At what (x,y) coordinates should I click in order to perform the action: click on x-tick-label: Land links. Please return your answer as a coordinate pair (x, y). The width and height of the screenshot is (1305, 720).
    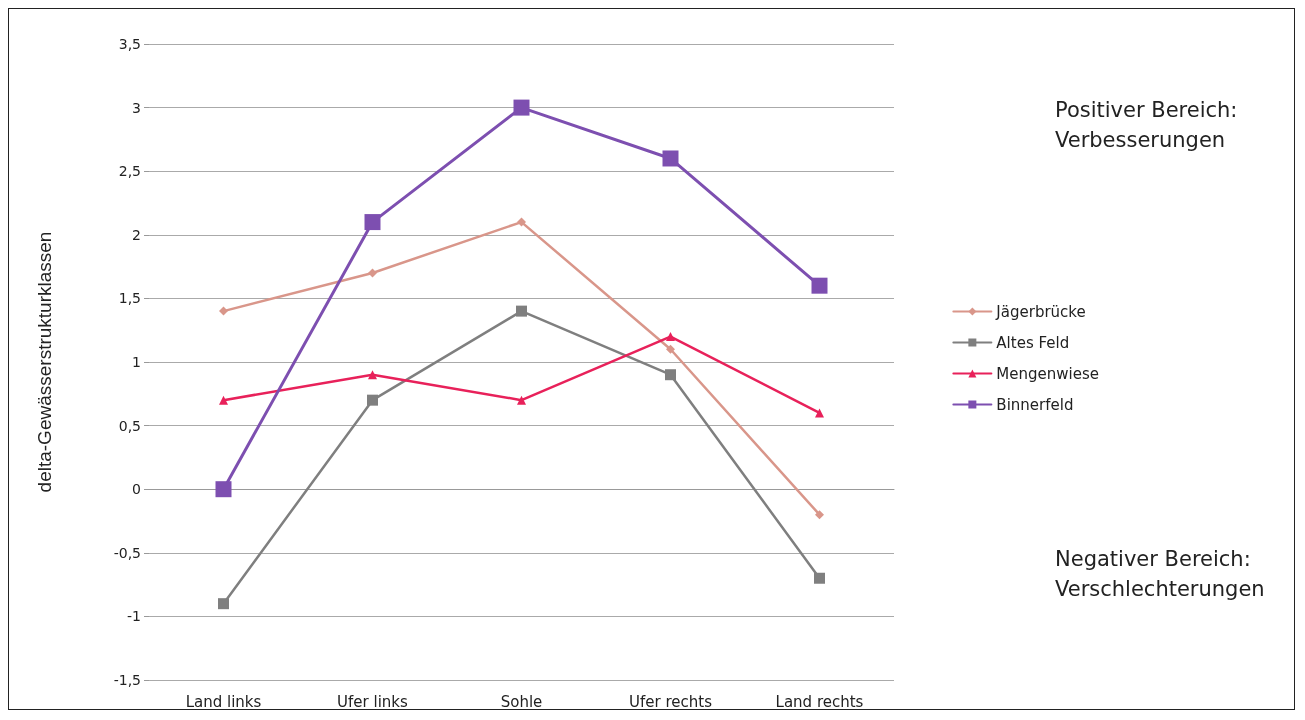
    Looking at the image, I should click on (223, 701).